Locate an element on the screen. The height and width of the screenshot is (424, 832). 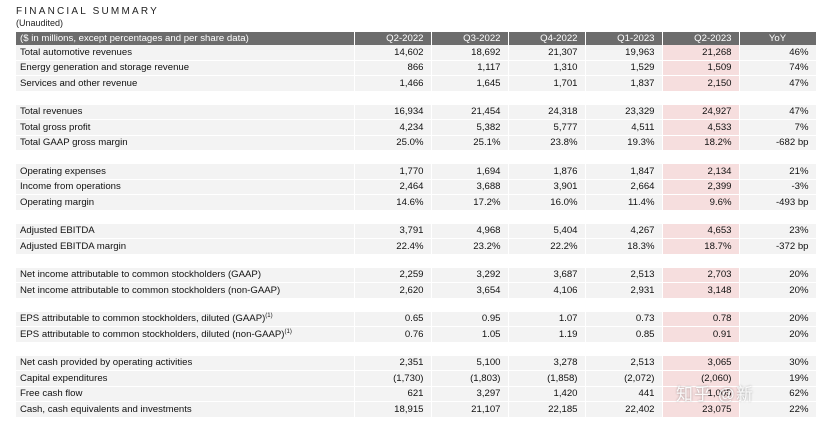
row-label-text: Energy generation and storage revenue is located at coordinates (105, 68).